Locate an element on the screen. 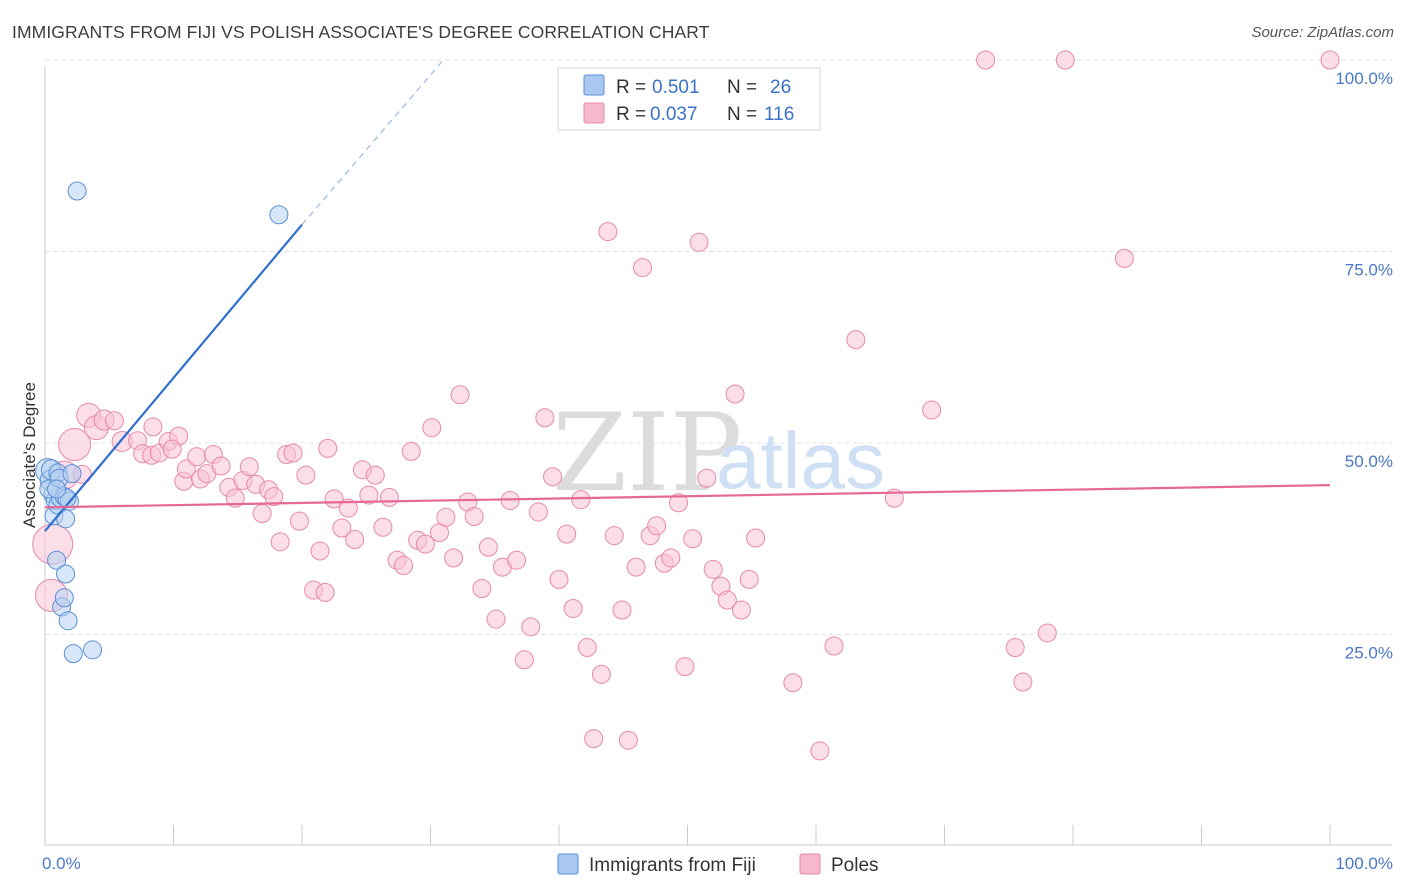 The image size is (1406, 892). legend-bottom-swatch-poles is located at coordinates (810, 864).